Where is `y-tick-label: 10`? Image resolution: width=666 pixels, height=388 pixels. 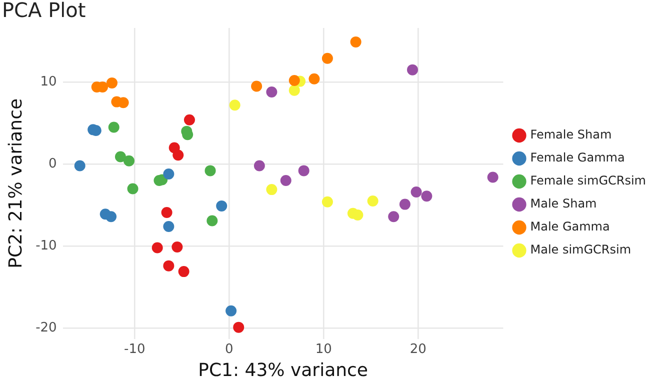
y-tick-label: 10 is located at coordinates (48, 82).